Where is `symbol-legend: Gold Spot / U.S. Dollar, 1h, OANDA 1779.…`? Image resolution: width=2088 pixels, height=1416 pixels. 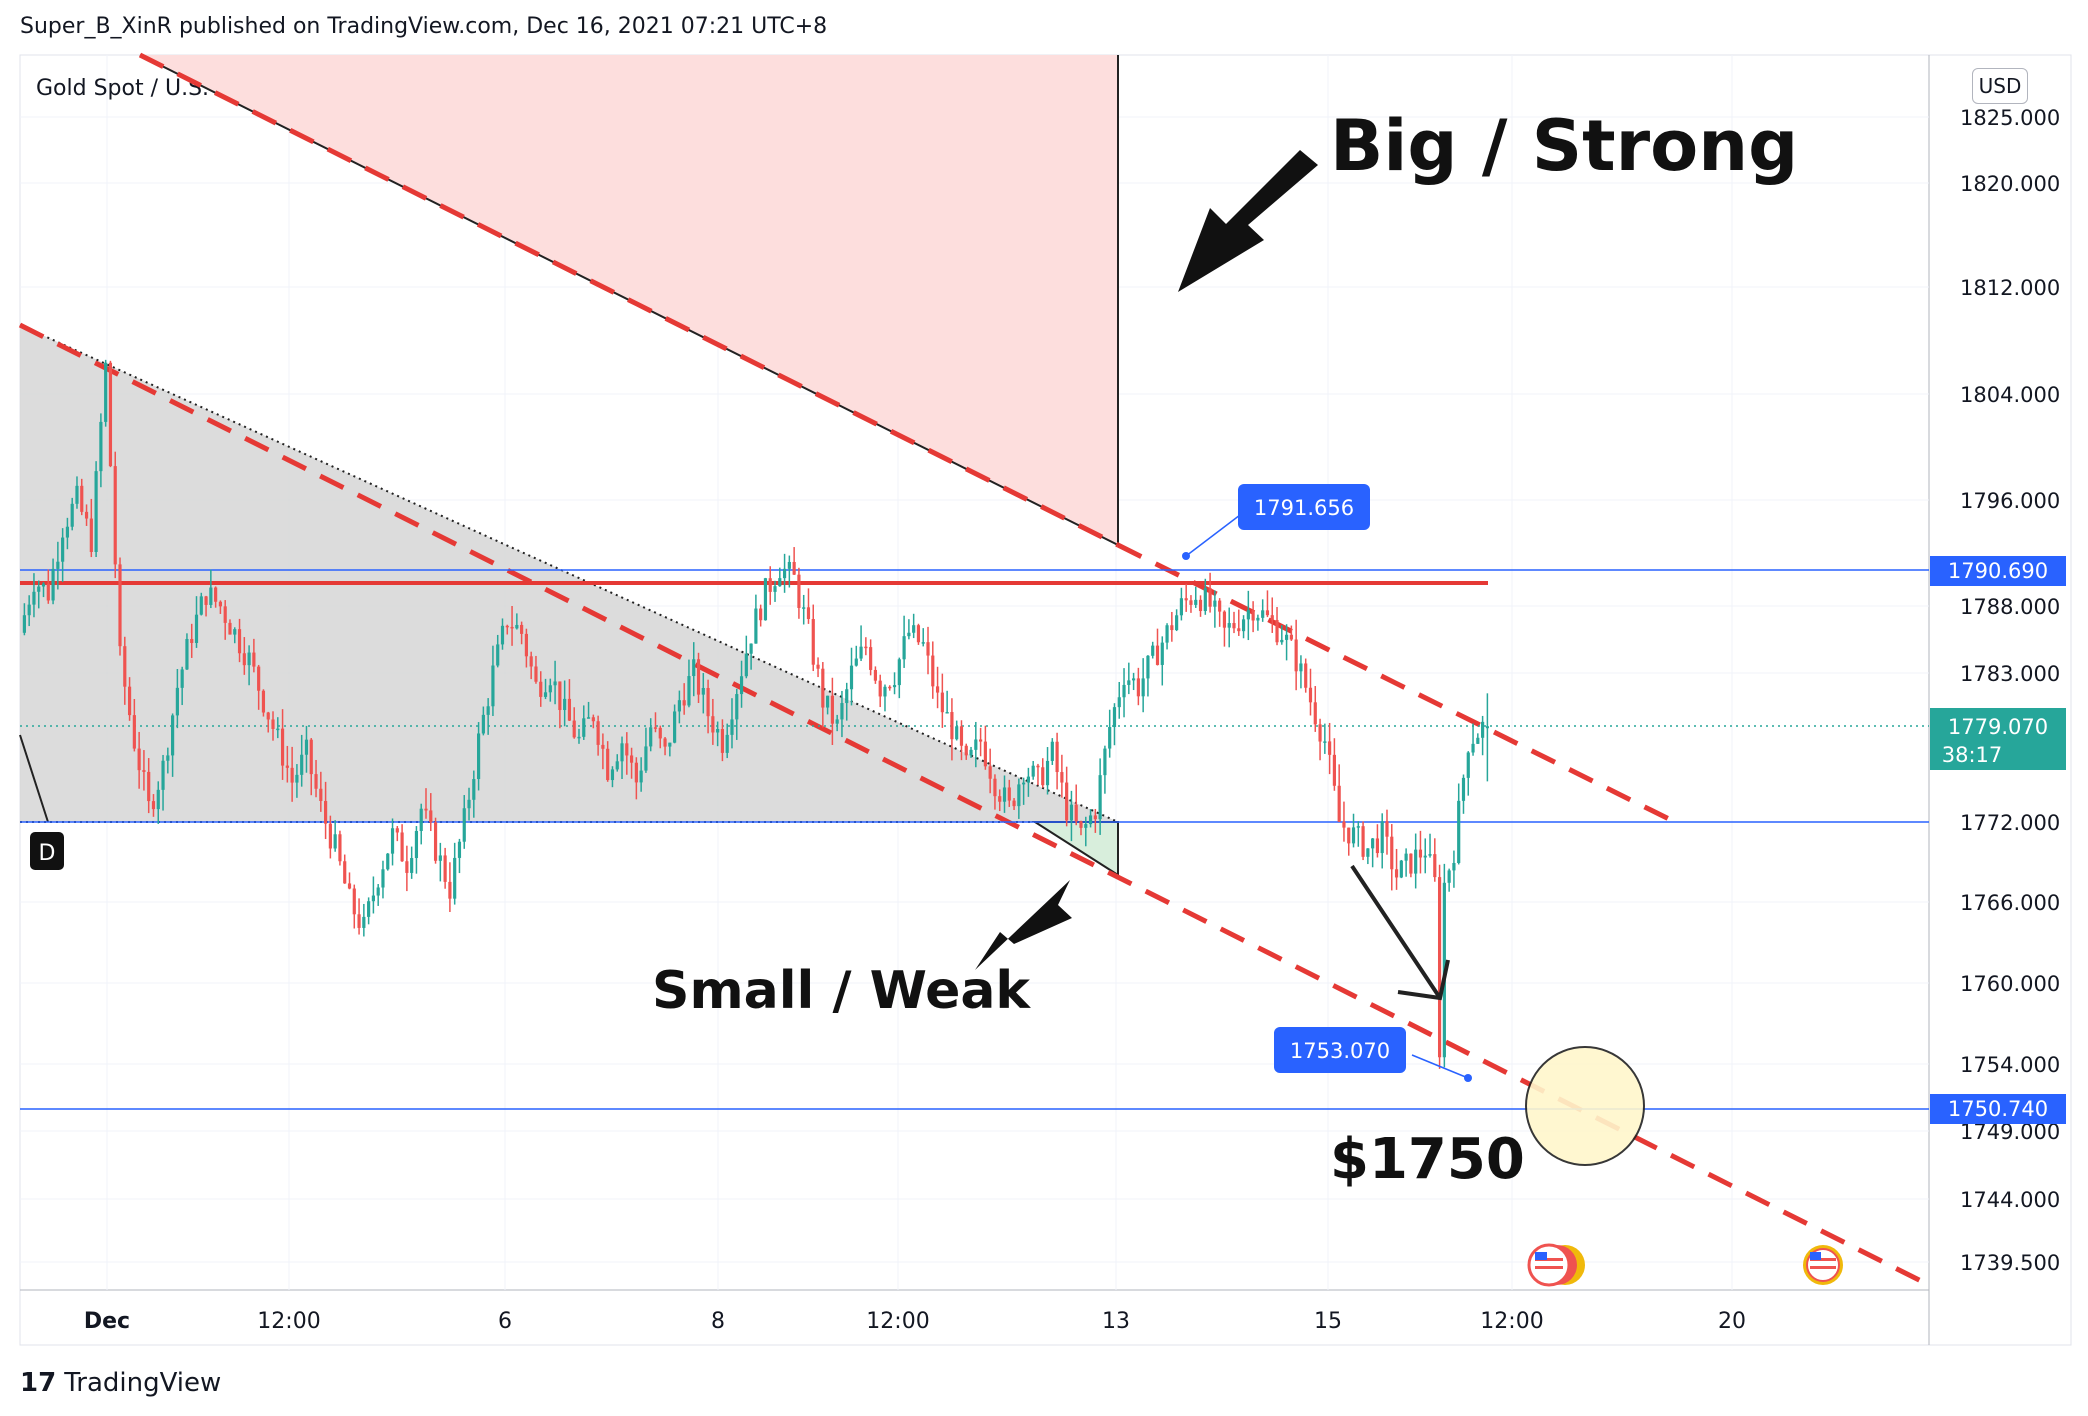 symbol-legend: Gold Spot / U.S. Dollar, 1h, OANDA 1779.… is located at coordinates (393, 88).